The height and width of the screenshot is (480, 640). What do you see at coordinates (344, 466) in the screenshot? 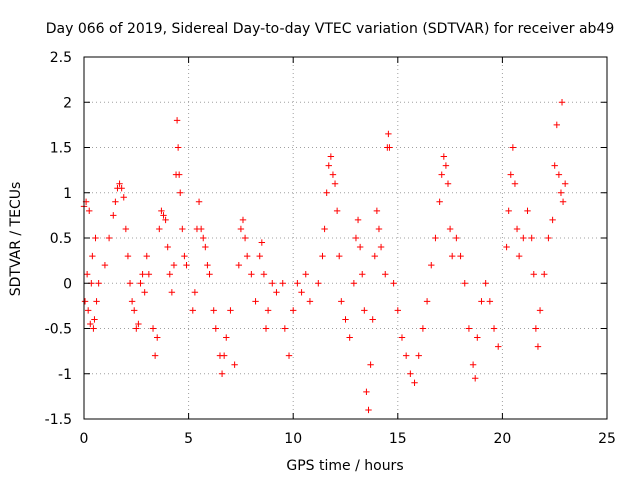
I see `x-axis-label: GPS time / hours` at bounding box center [344, 466].